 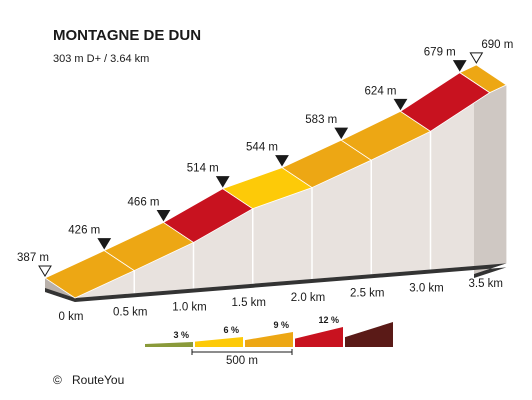 What do you see at coordinates (262, 148) in the screenshot?
I see `elevation-label: 544 m` at bounding box center [262, 148].